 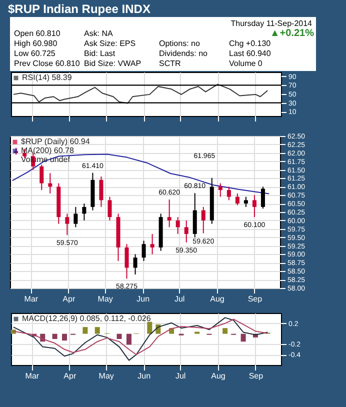 What do you see at coordinates (183, 54) in the screenshot?
I see `text: Dividends: no` at bounding box center [183, 54].